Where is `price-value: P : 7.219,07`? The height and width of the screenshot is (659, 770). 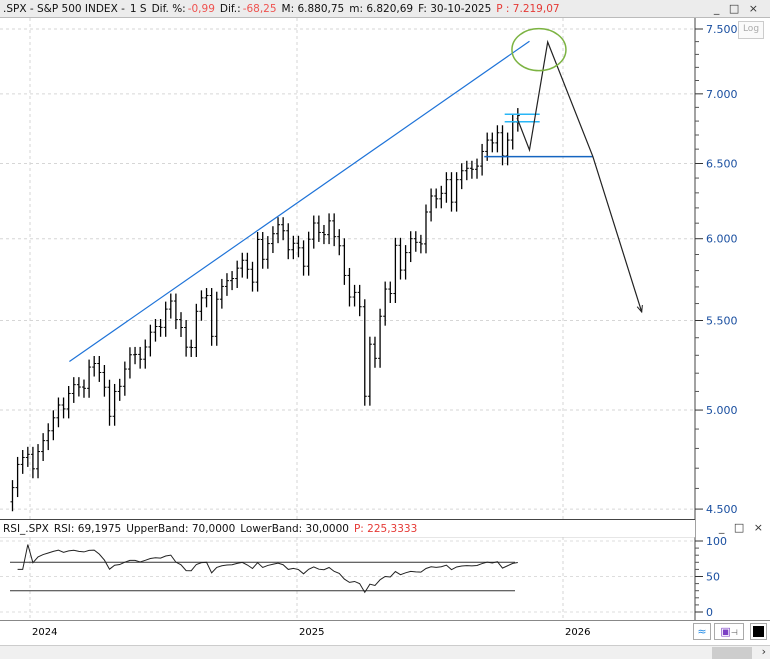 price-value: P : 7.219,07 is located at coordinates (528, 9).